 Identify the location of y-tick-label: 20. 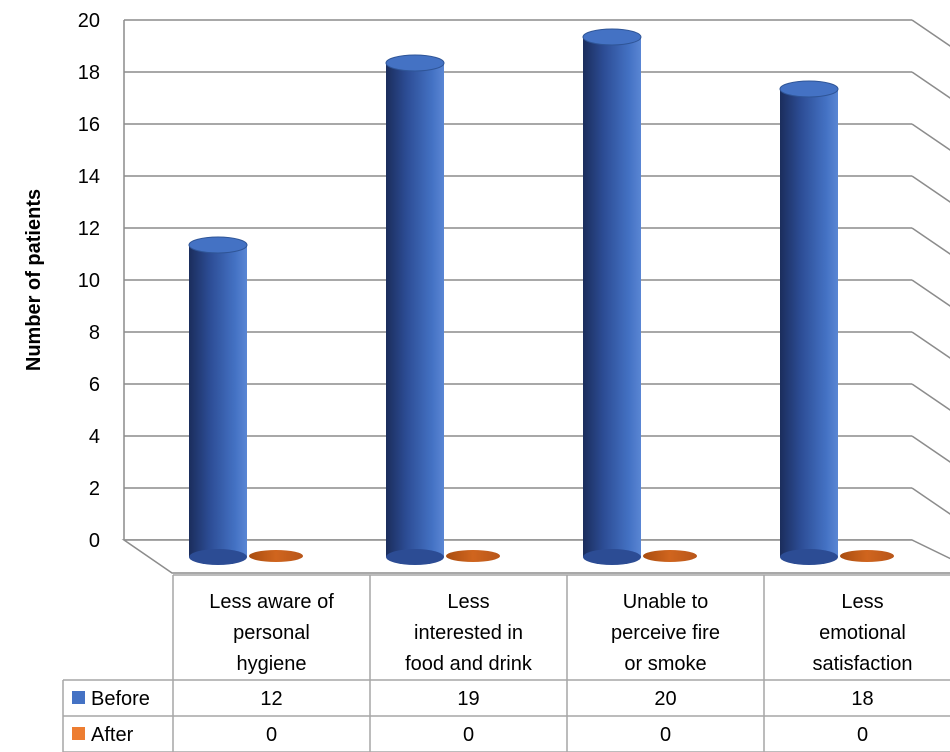
(89, 21).